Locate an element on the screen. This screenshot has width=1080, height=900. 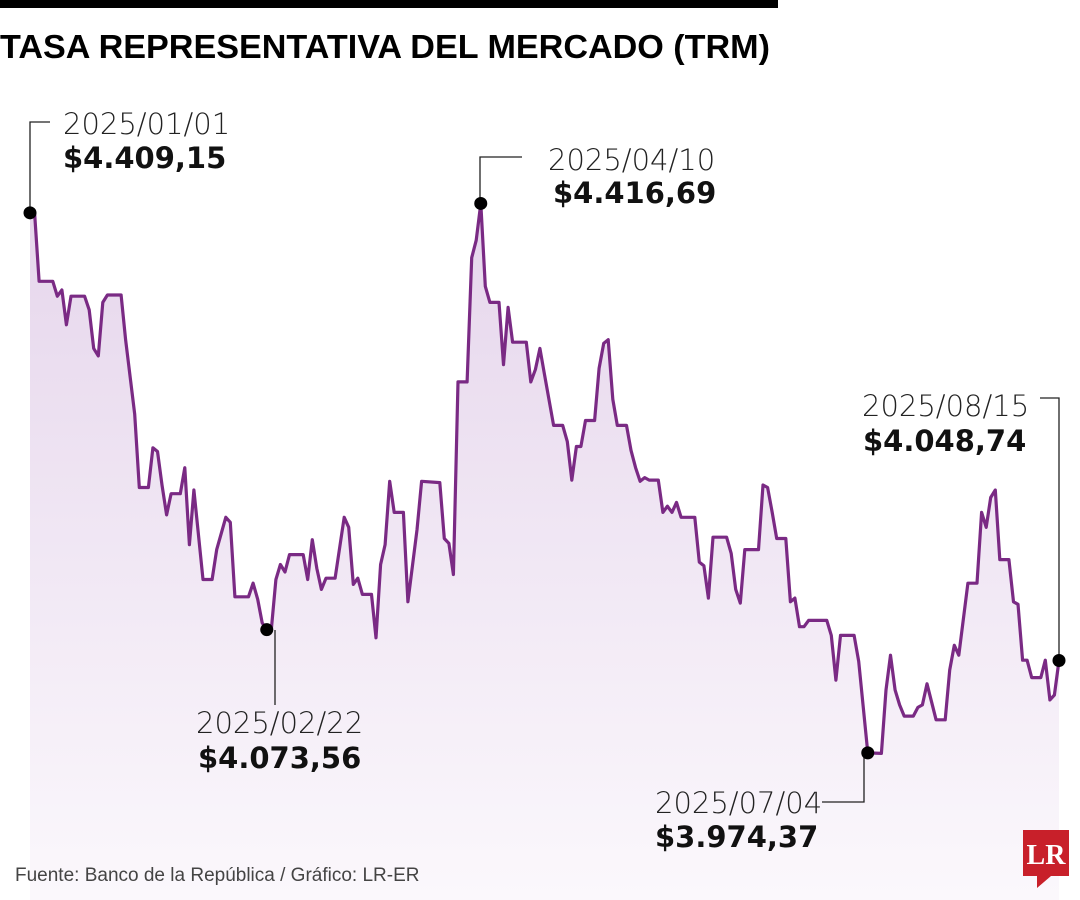
annotation-value-jul04: $3.974,37 is located at coordinates (736, 837).